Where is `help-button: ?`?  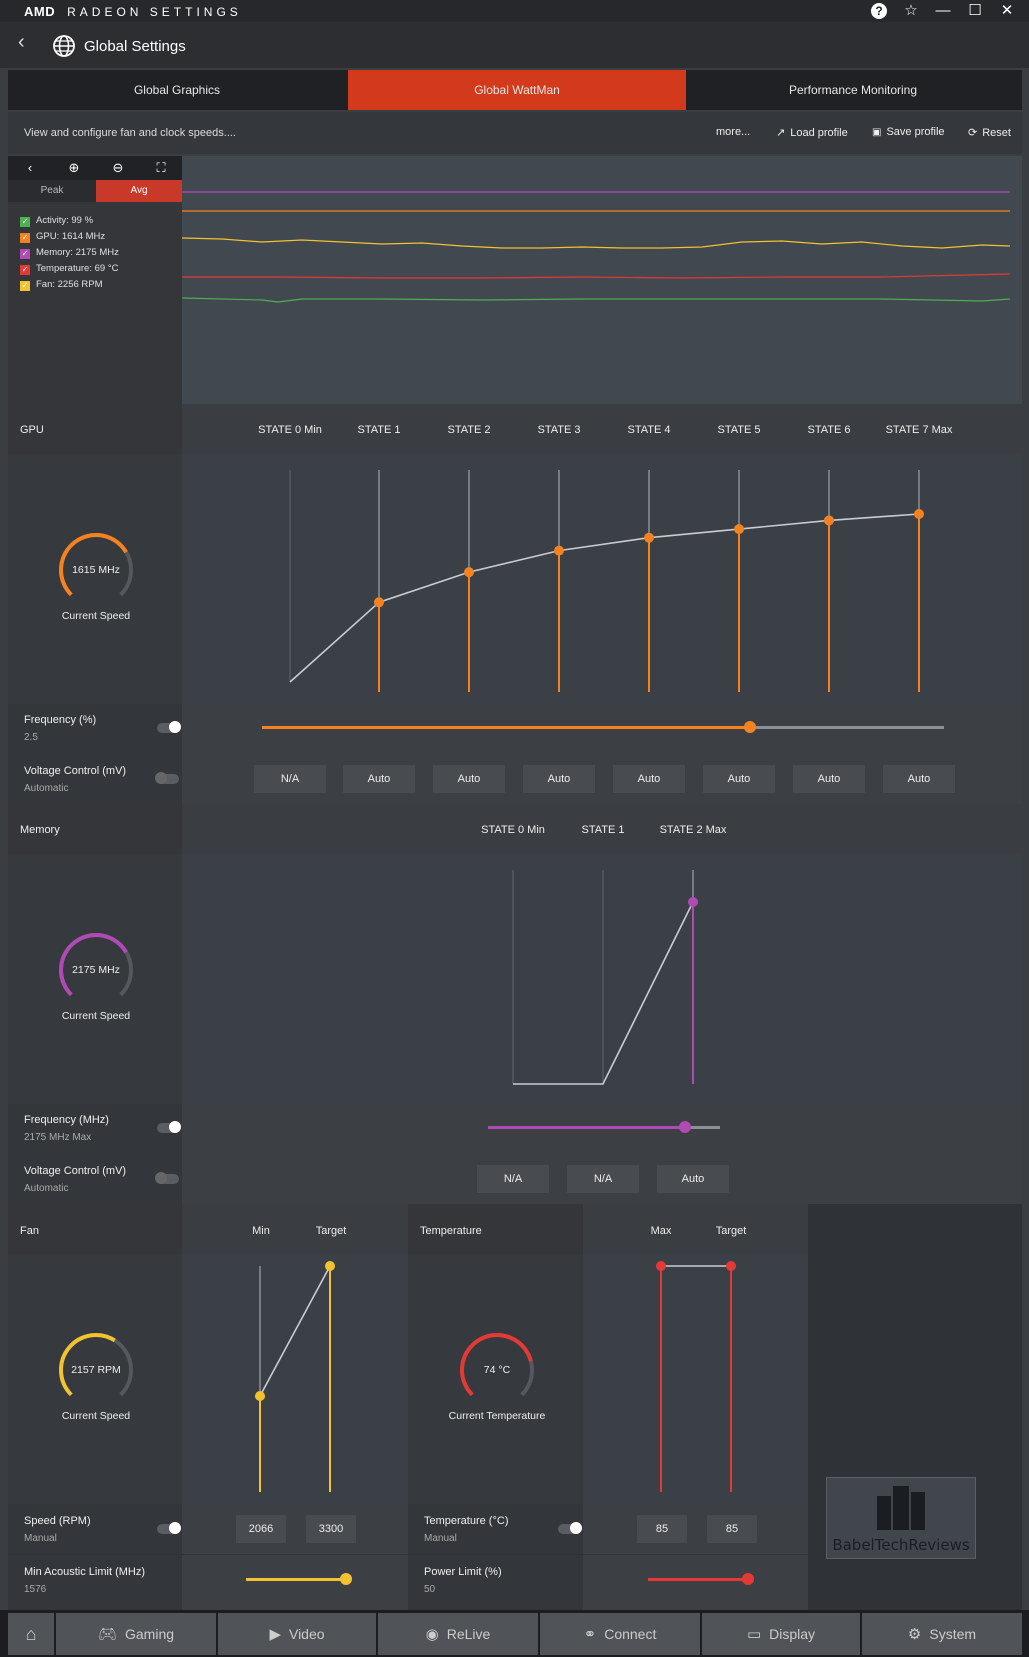 help-button: ? is located at coordinates (879, 11).